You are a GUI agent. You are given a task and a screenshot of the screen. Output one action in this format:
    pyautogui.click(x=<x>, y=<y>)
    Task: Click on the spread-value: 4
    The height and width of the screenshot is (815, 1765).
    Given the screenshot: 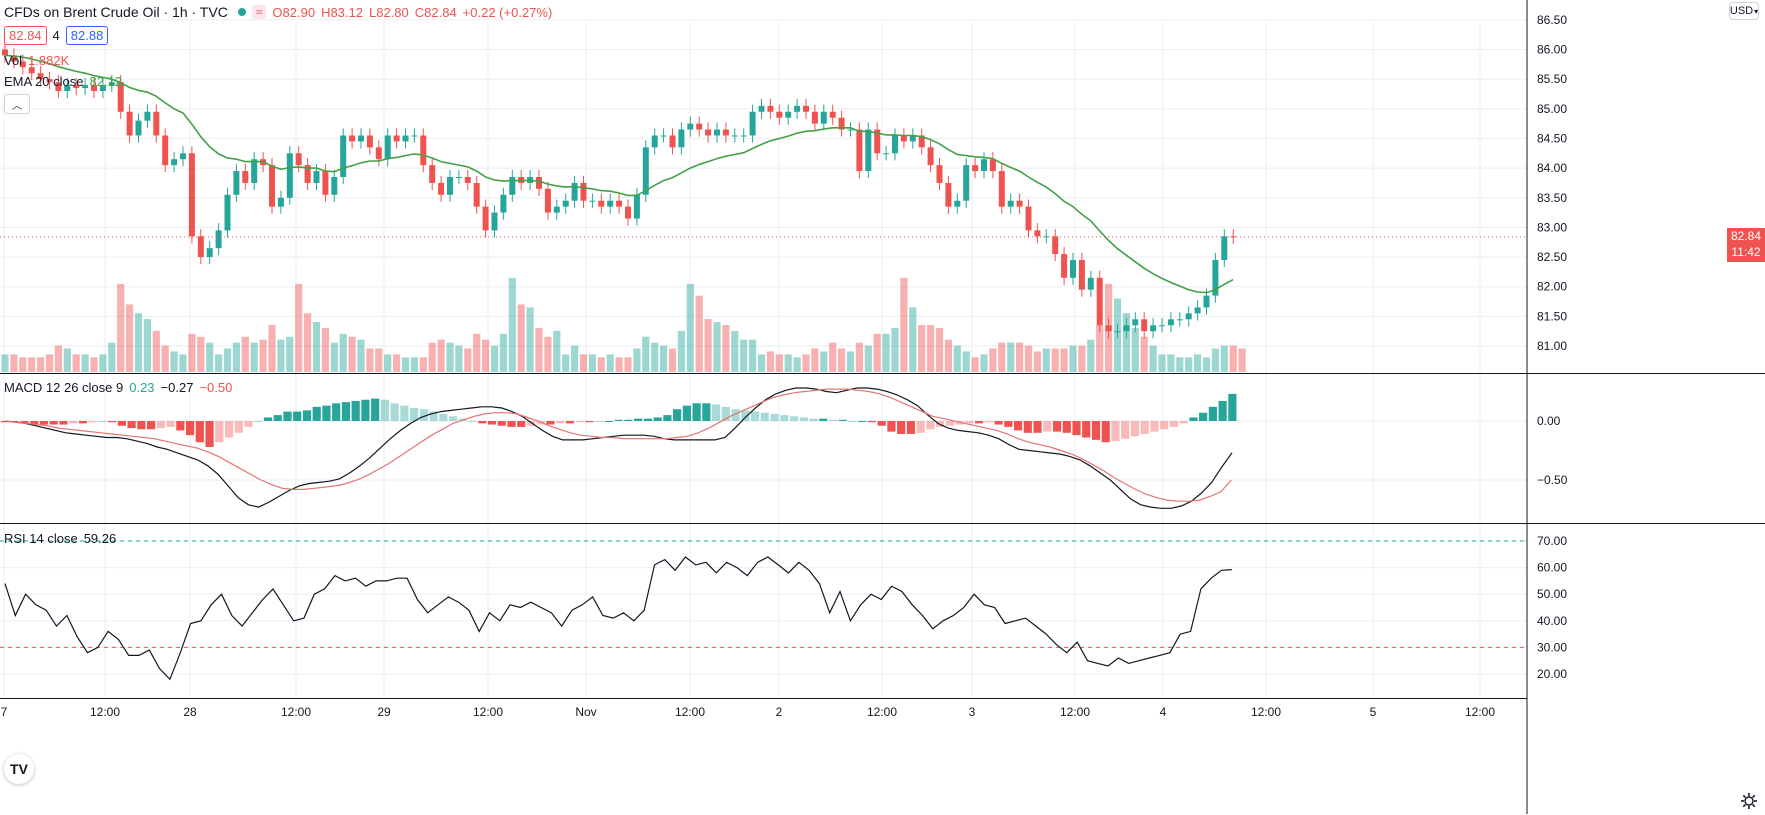 What is the action you would take?
    pyautogui.click(x=56, y=35)
    